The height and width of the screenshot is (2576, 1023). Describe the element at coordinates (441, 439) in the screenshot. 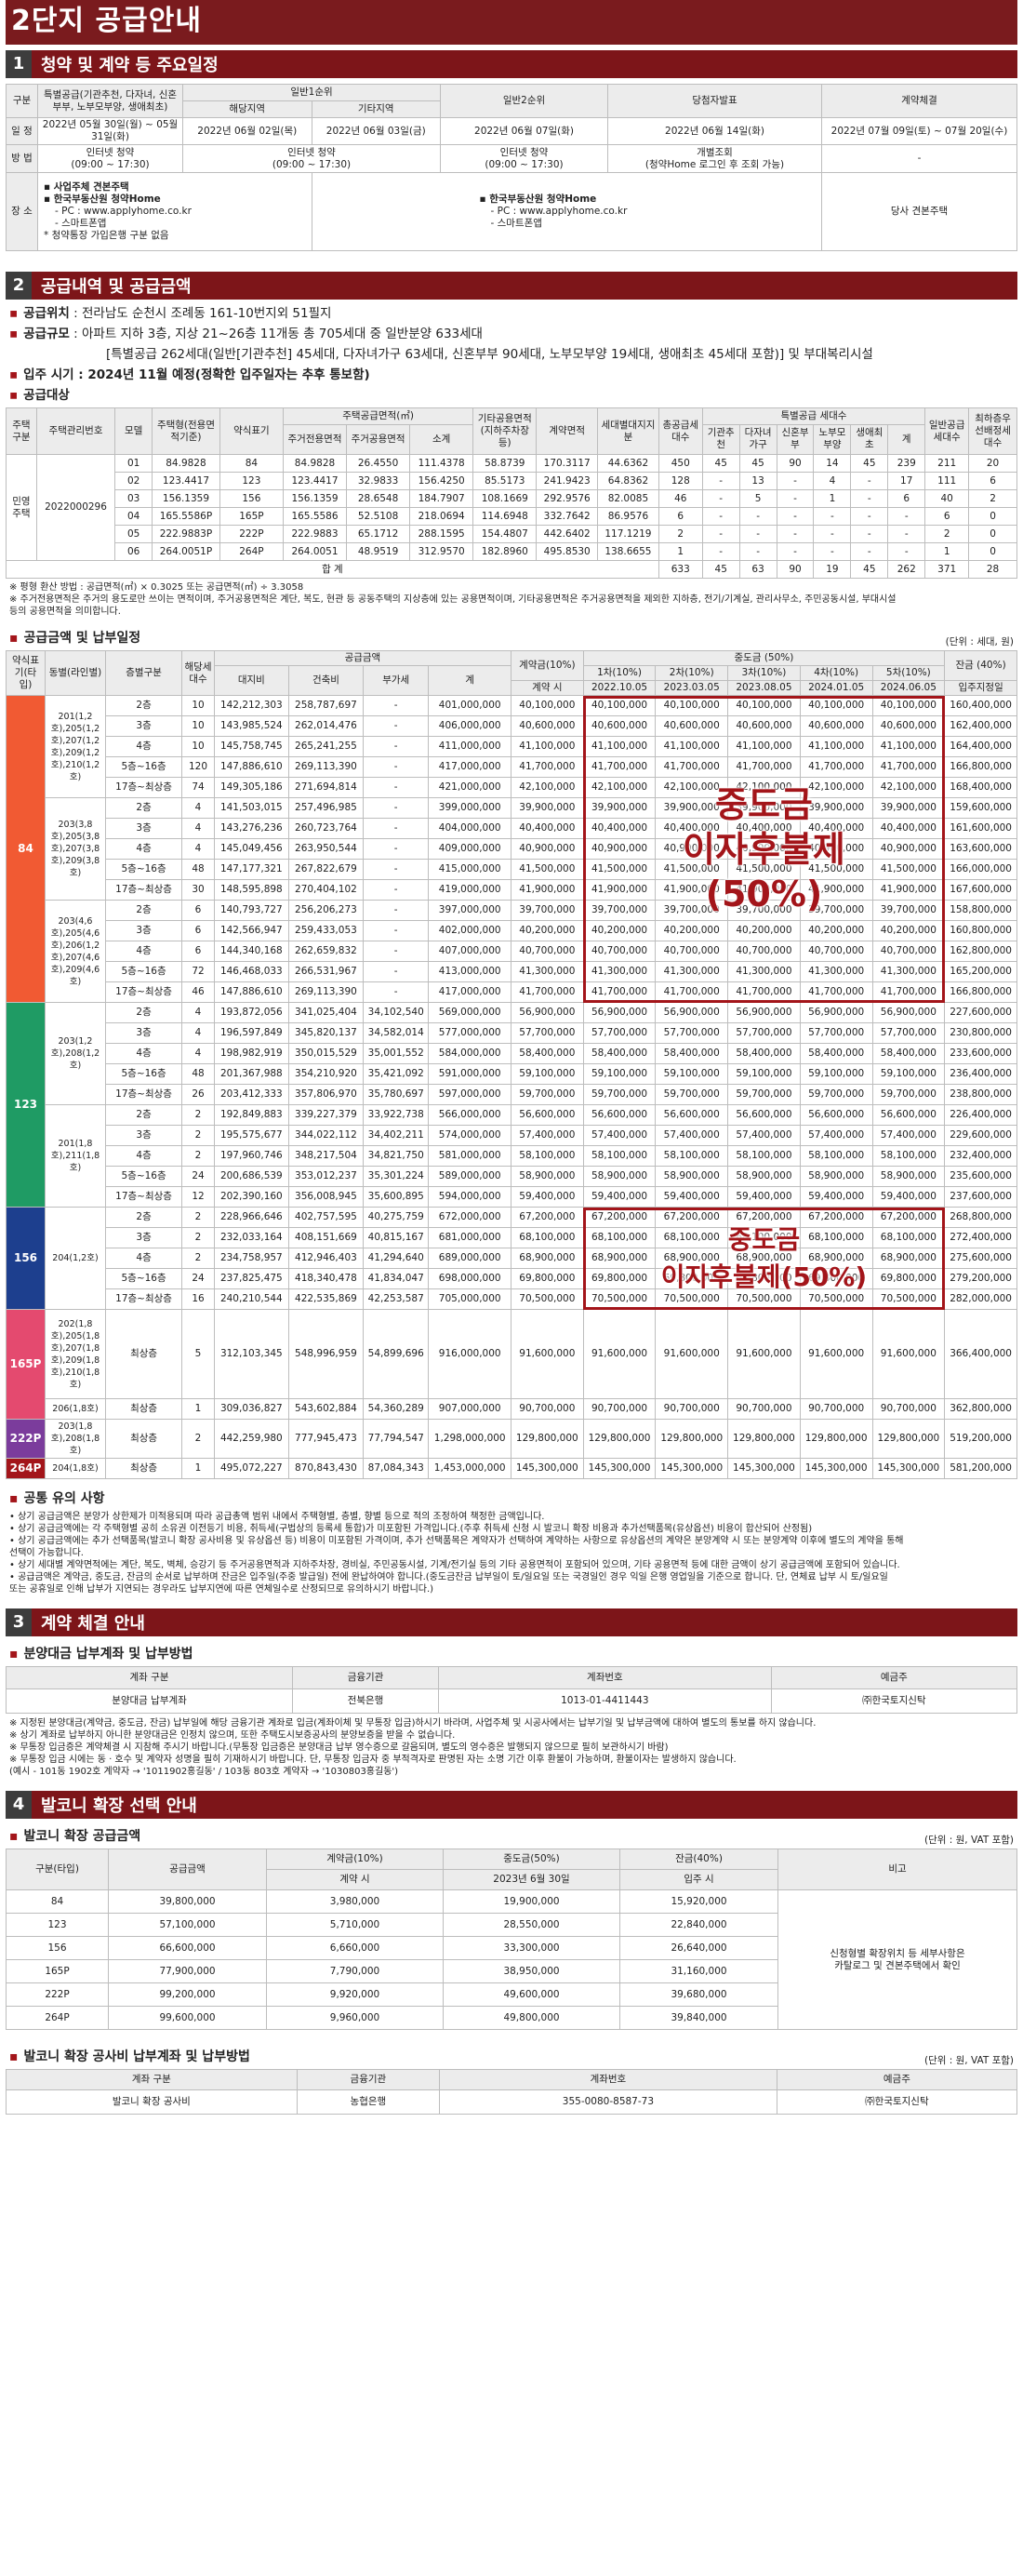

I see `header-cell: 소계` at that location.